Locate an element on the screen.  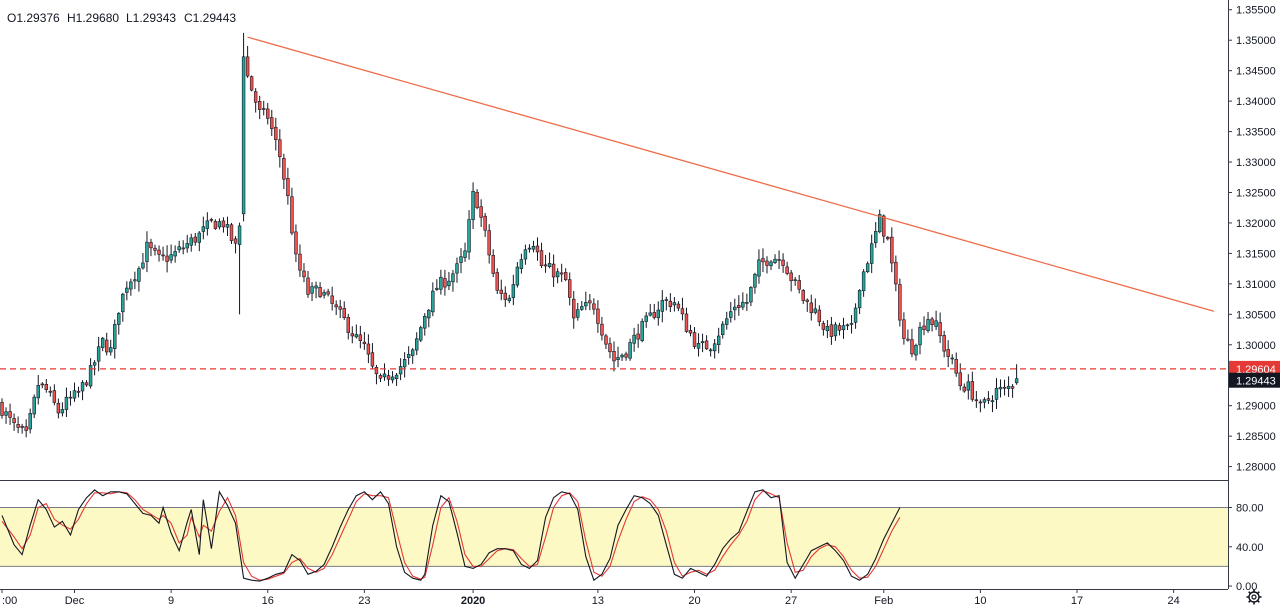
ohlc-open: O1.29376 is located at coordinates (33, 18).